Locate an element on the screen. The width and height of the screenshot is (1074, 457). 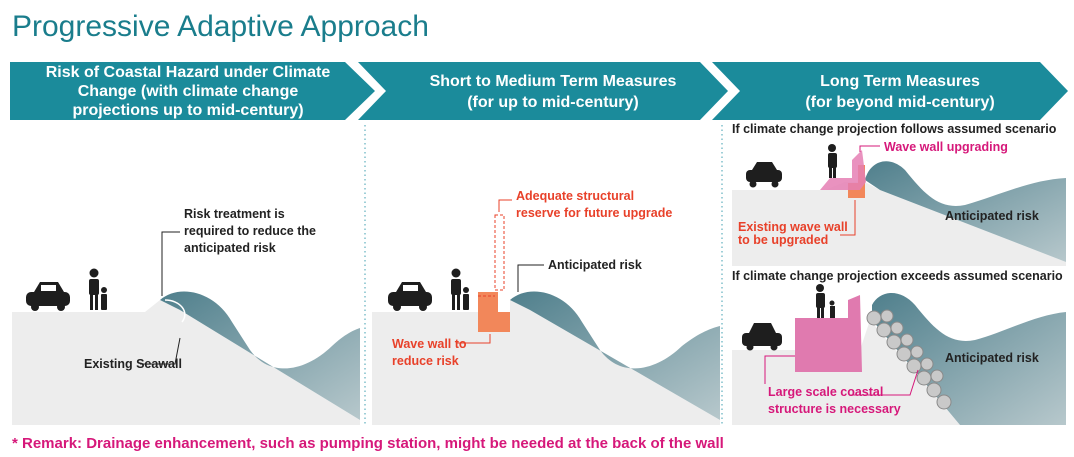
label: Existing Seawall is located at coordinates (133, 364).